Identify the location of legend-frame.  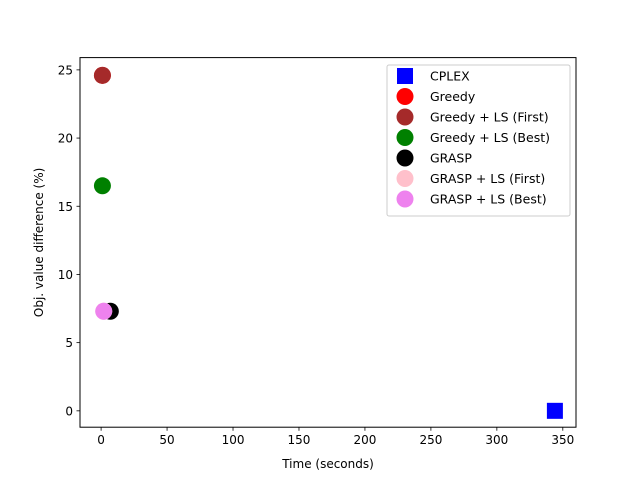
(478, 140).